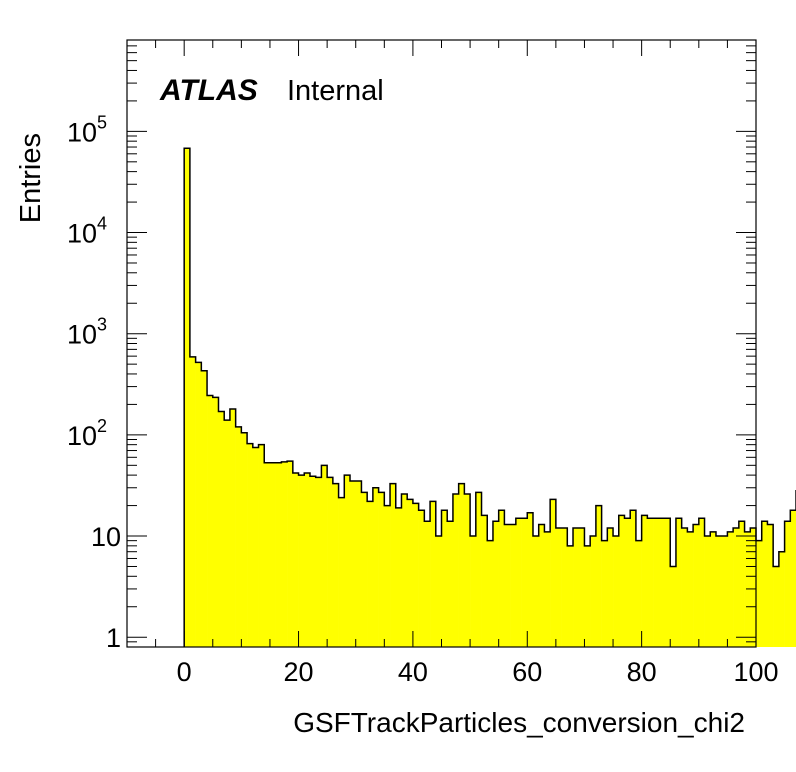 This screenshot has width=796, height=772. Describe the element at coordinates (106, 537) in the screenshot. I see `y-tick-label: 10` at that location.